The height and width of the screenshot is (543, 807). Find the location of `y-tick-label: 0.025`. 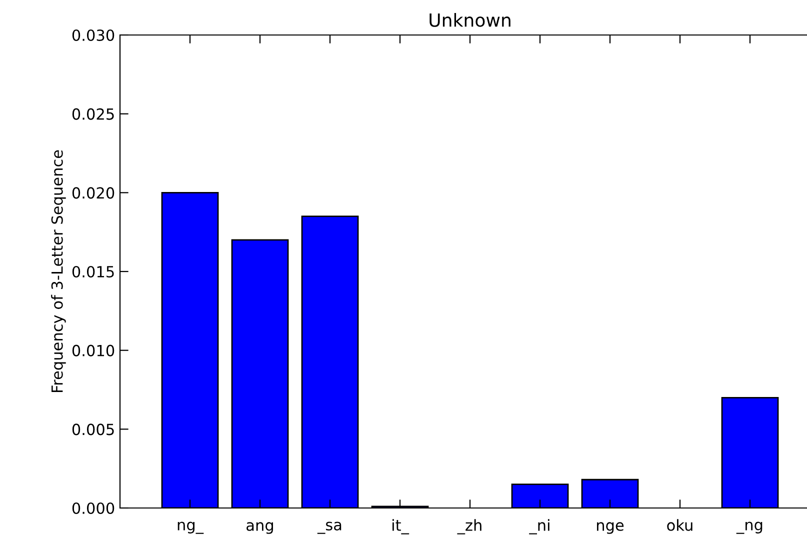

y-tick-label: 0.025 is located at coordinates (93, 114).